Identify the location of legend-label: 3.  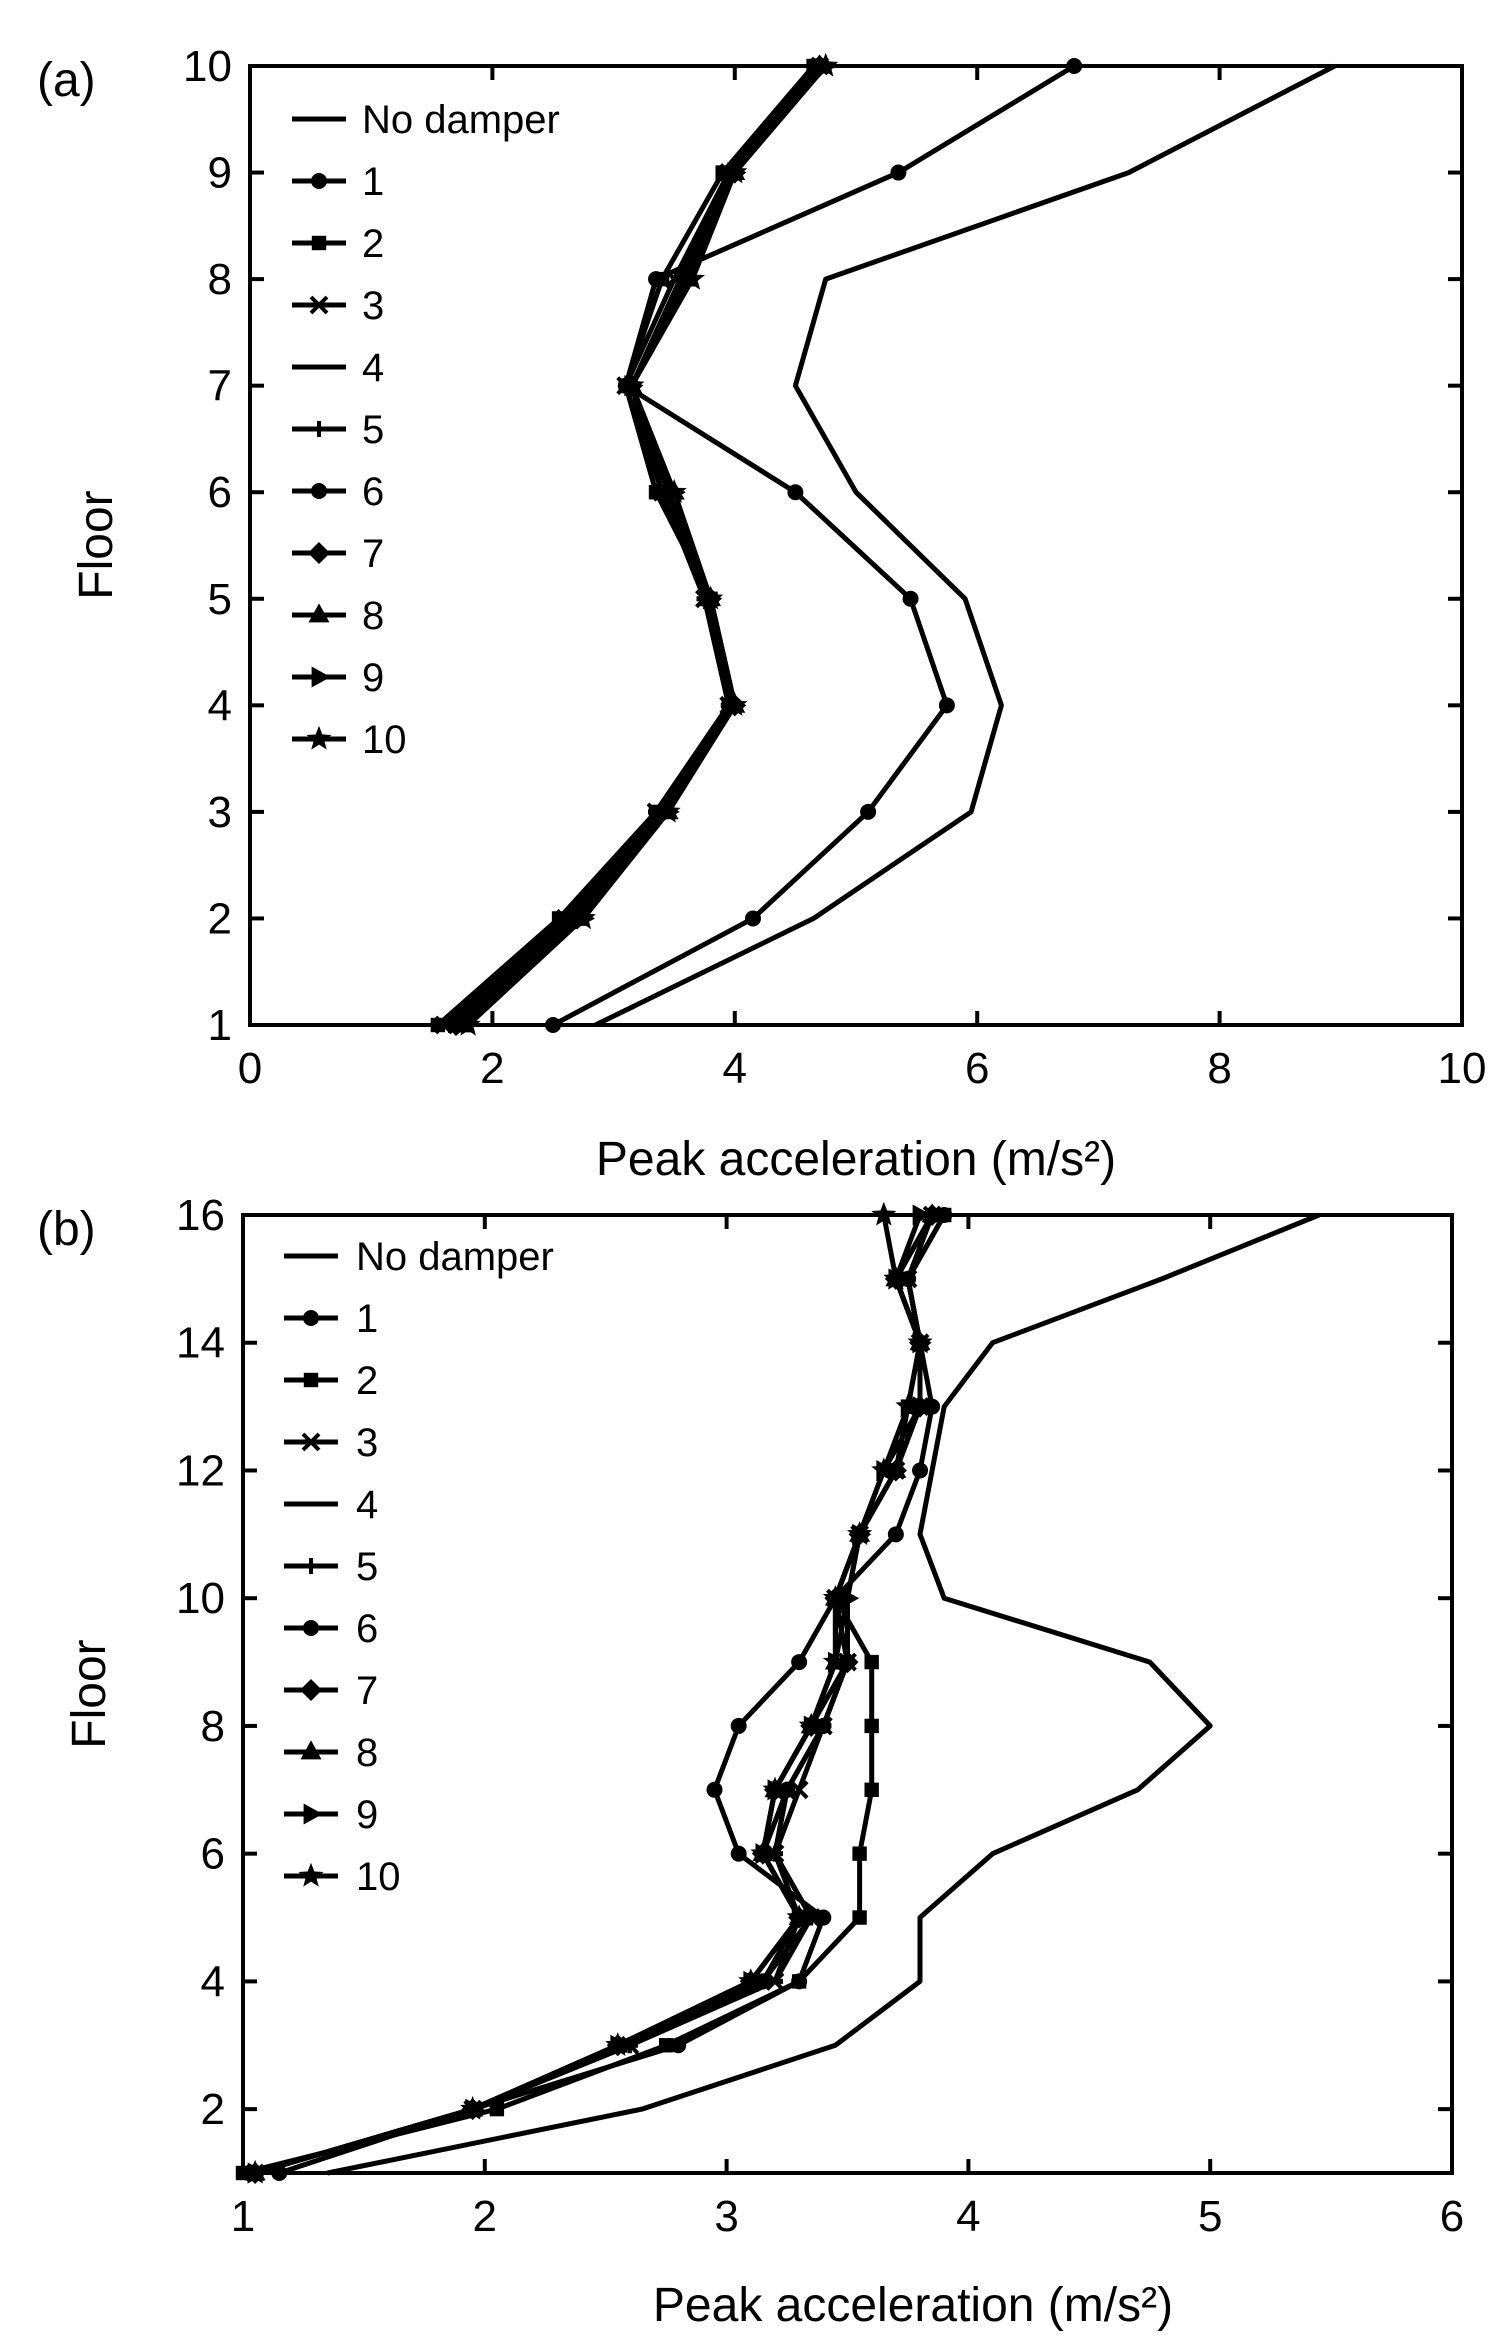
(373, 306).